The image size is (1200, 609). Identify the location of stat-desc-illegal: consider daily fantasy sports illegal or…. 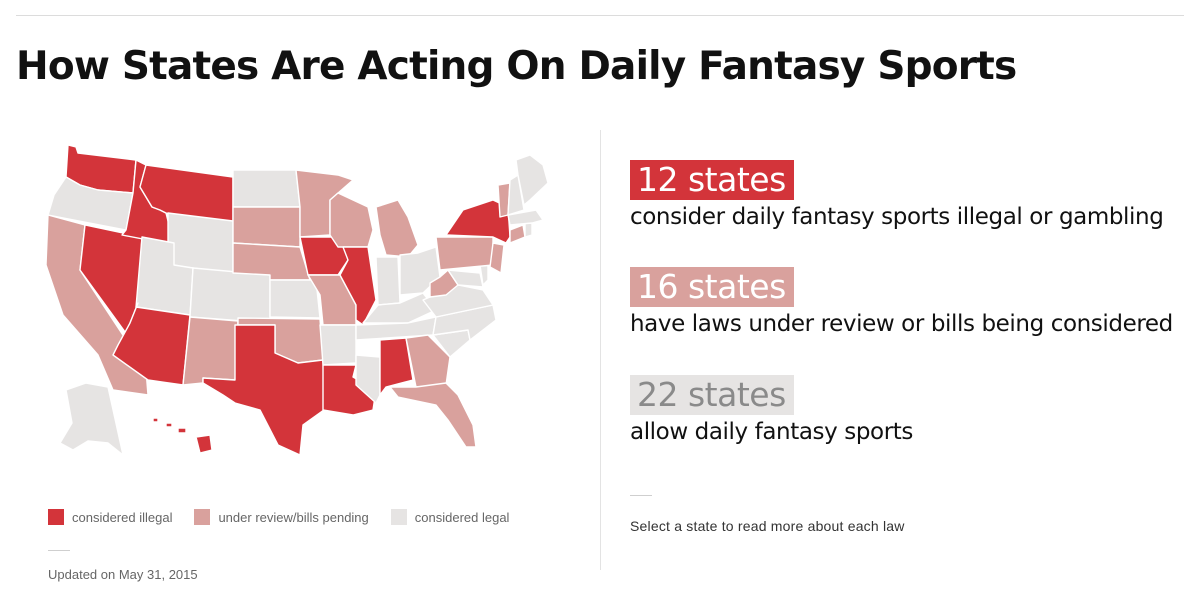
(897, 217).